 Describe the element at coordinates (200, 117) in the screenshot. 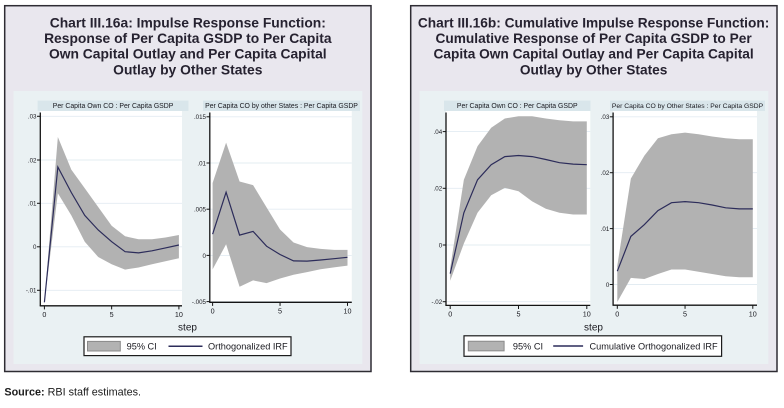

I see `svg-text: .015` at that location.